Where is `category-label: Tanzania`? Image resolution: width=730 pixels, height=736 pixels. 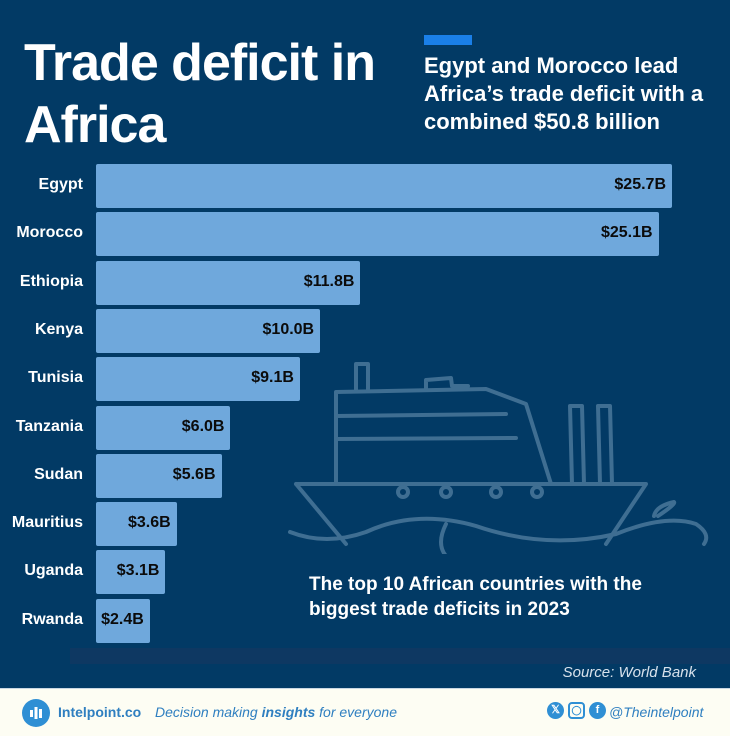
category-label: Tanzania is located at coordinates (49, 426).